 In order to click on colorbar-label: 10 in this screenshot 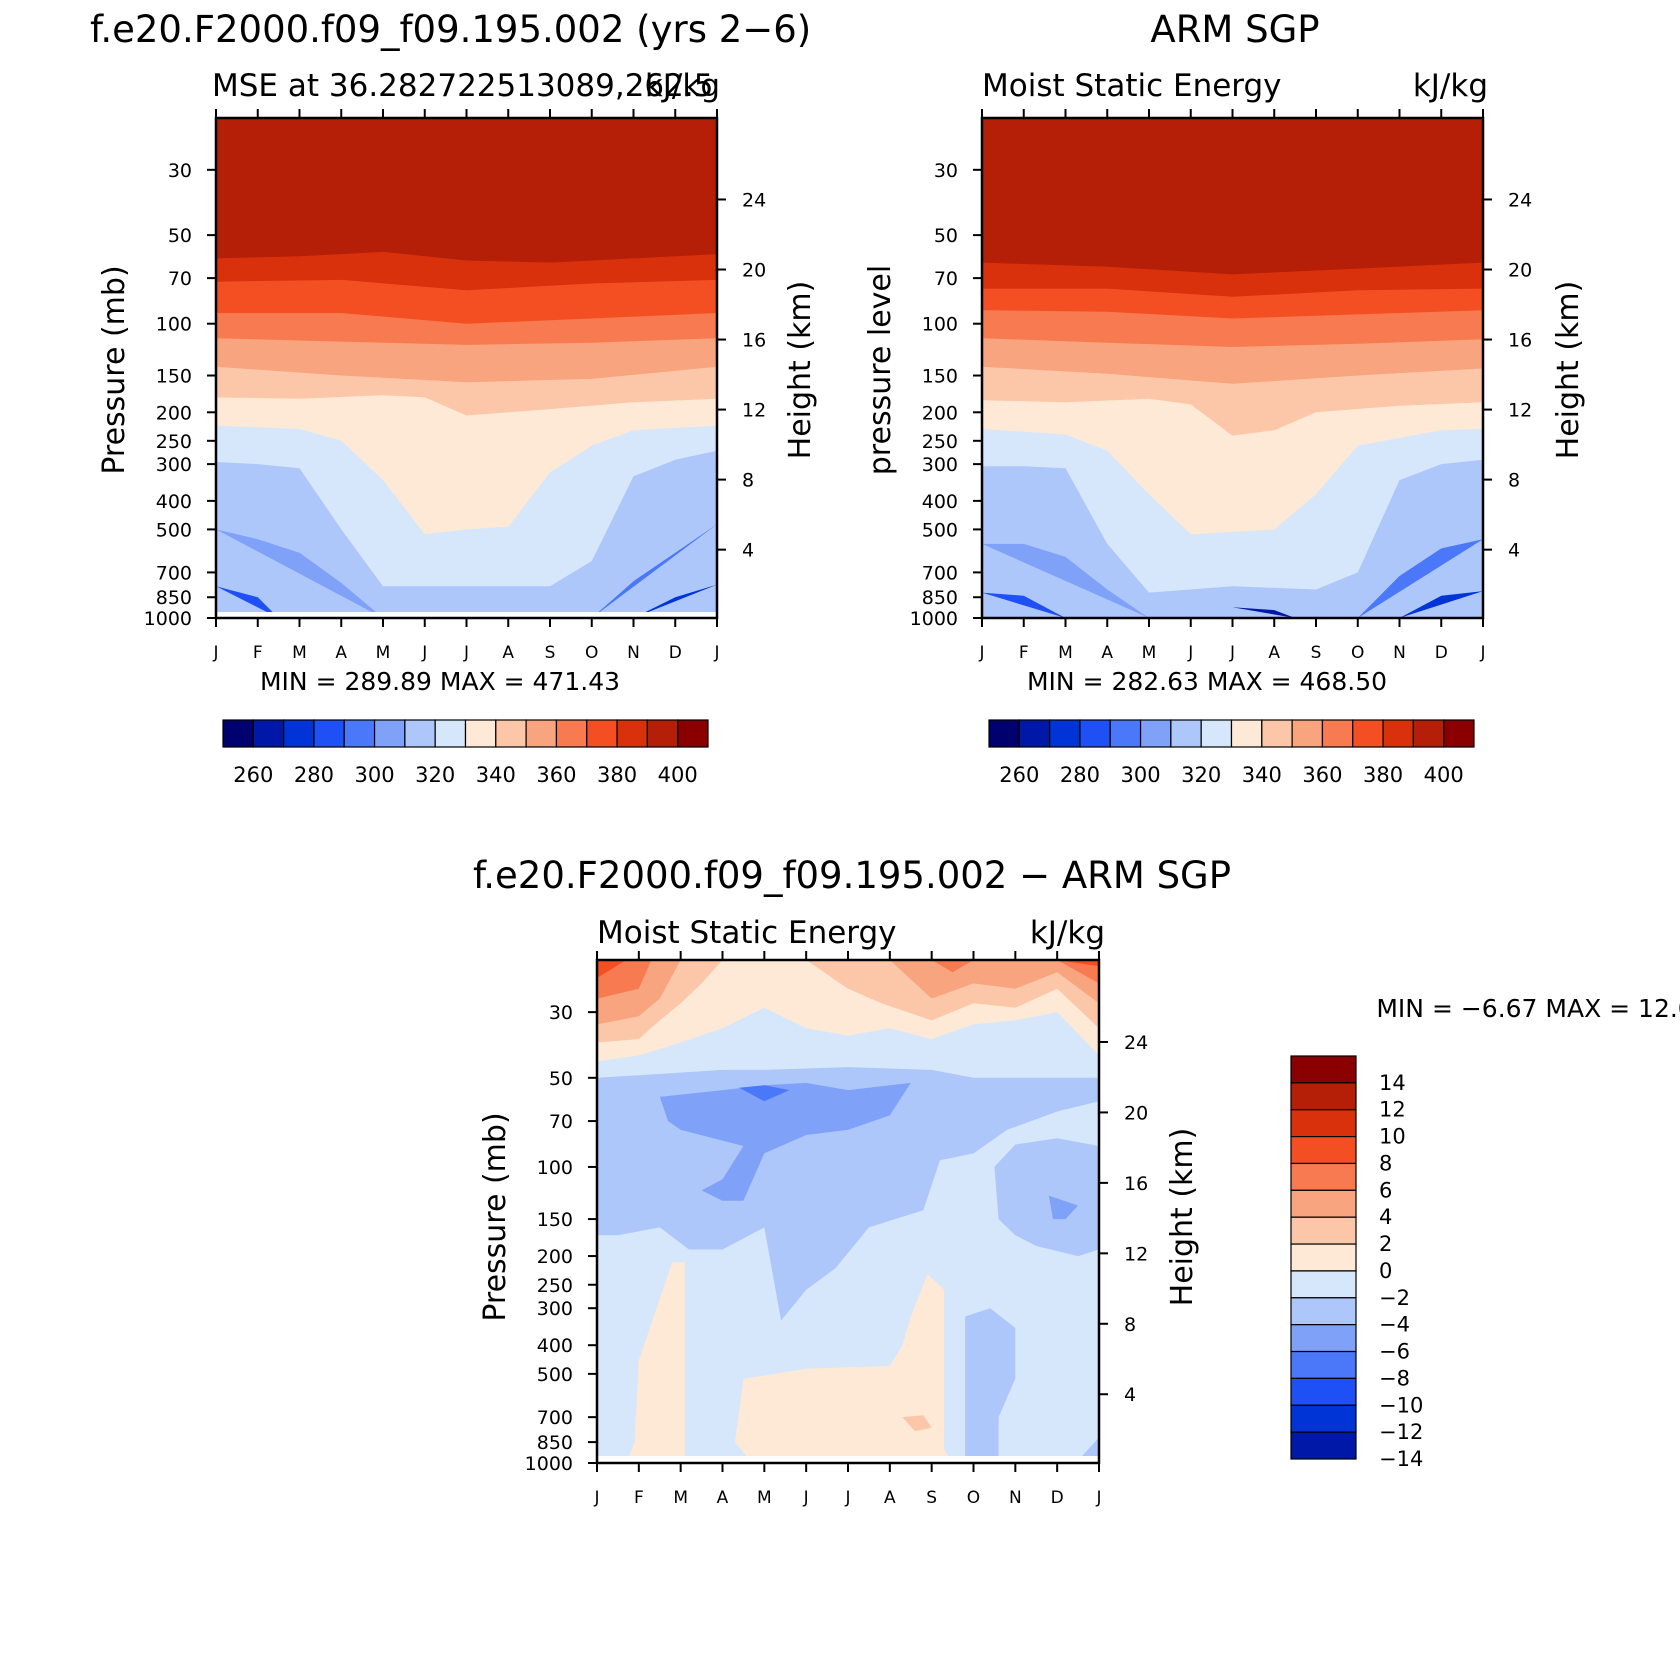, I will do `click(1392, 1137)`.